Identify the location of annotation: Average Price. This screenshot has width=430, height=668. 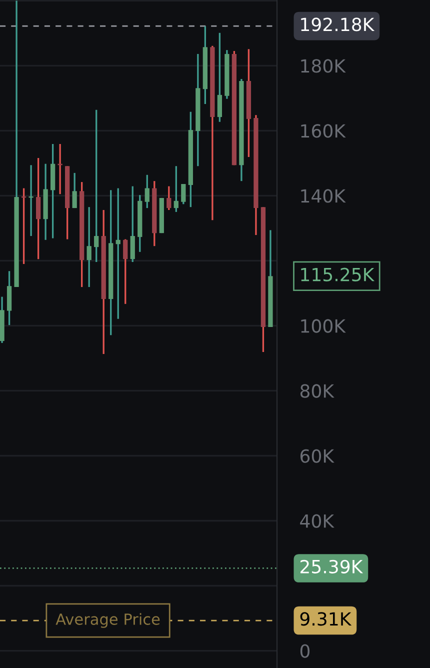
(108, 620).